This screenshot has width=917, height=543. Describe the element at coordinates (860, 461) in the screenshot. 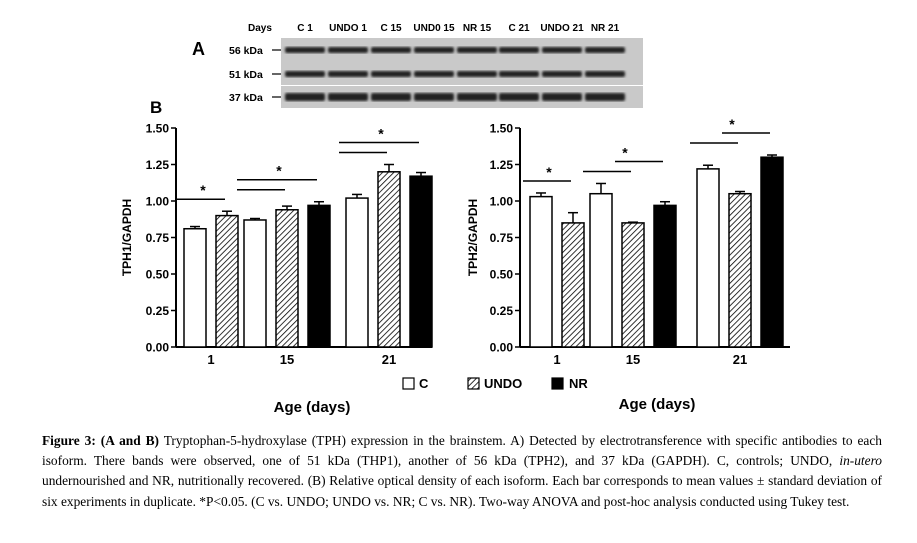

I see `caption-italic: in-utero` at that location.